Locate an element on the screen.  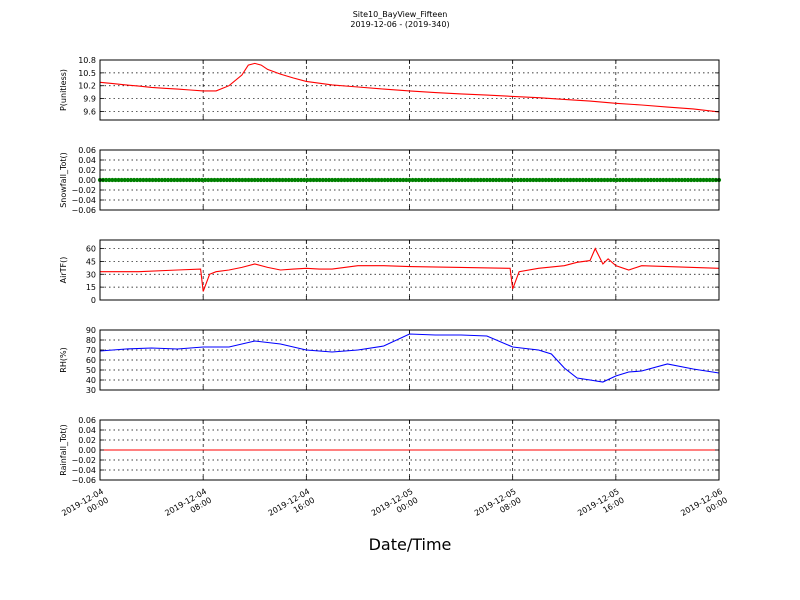
y-axis-label: Rainfall_Tot() is located at coordinates (63, 450).